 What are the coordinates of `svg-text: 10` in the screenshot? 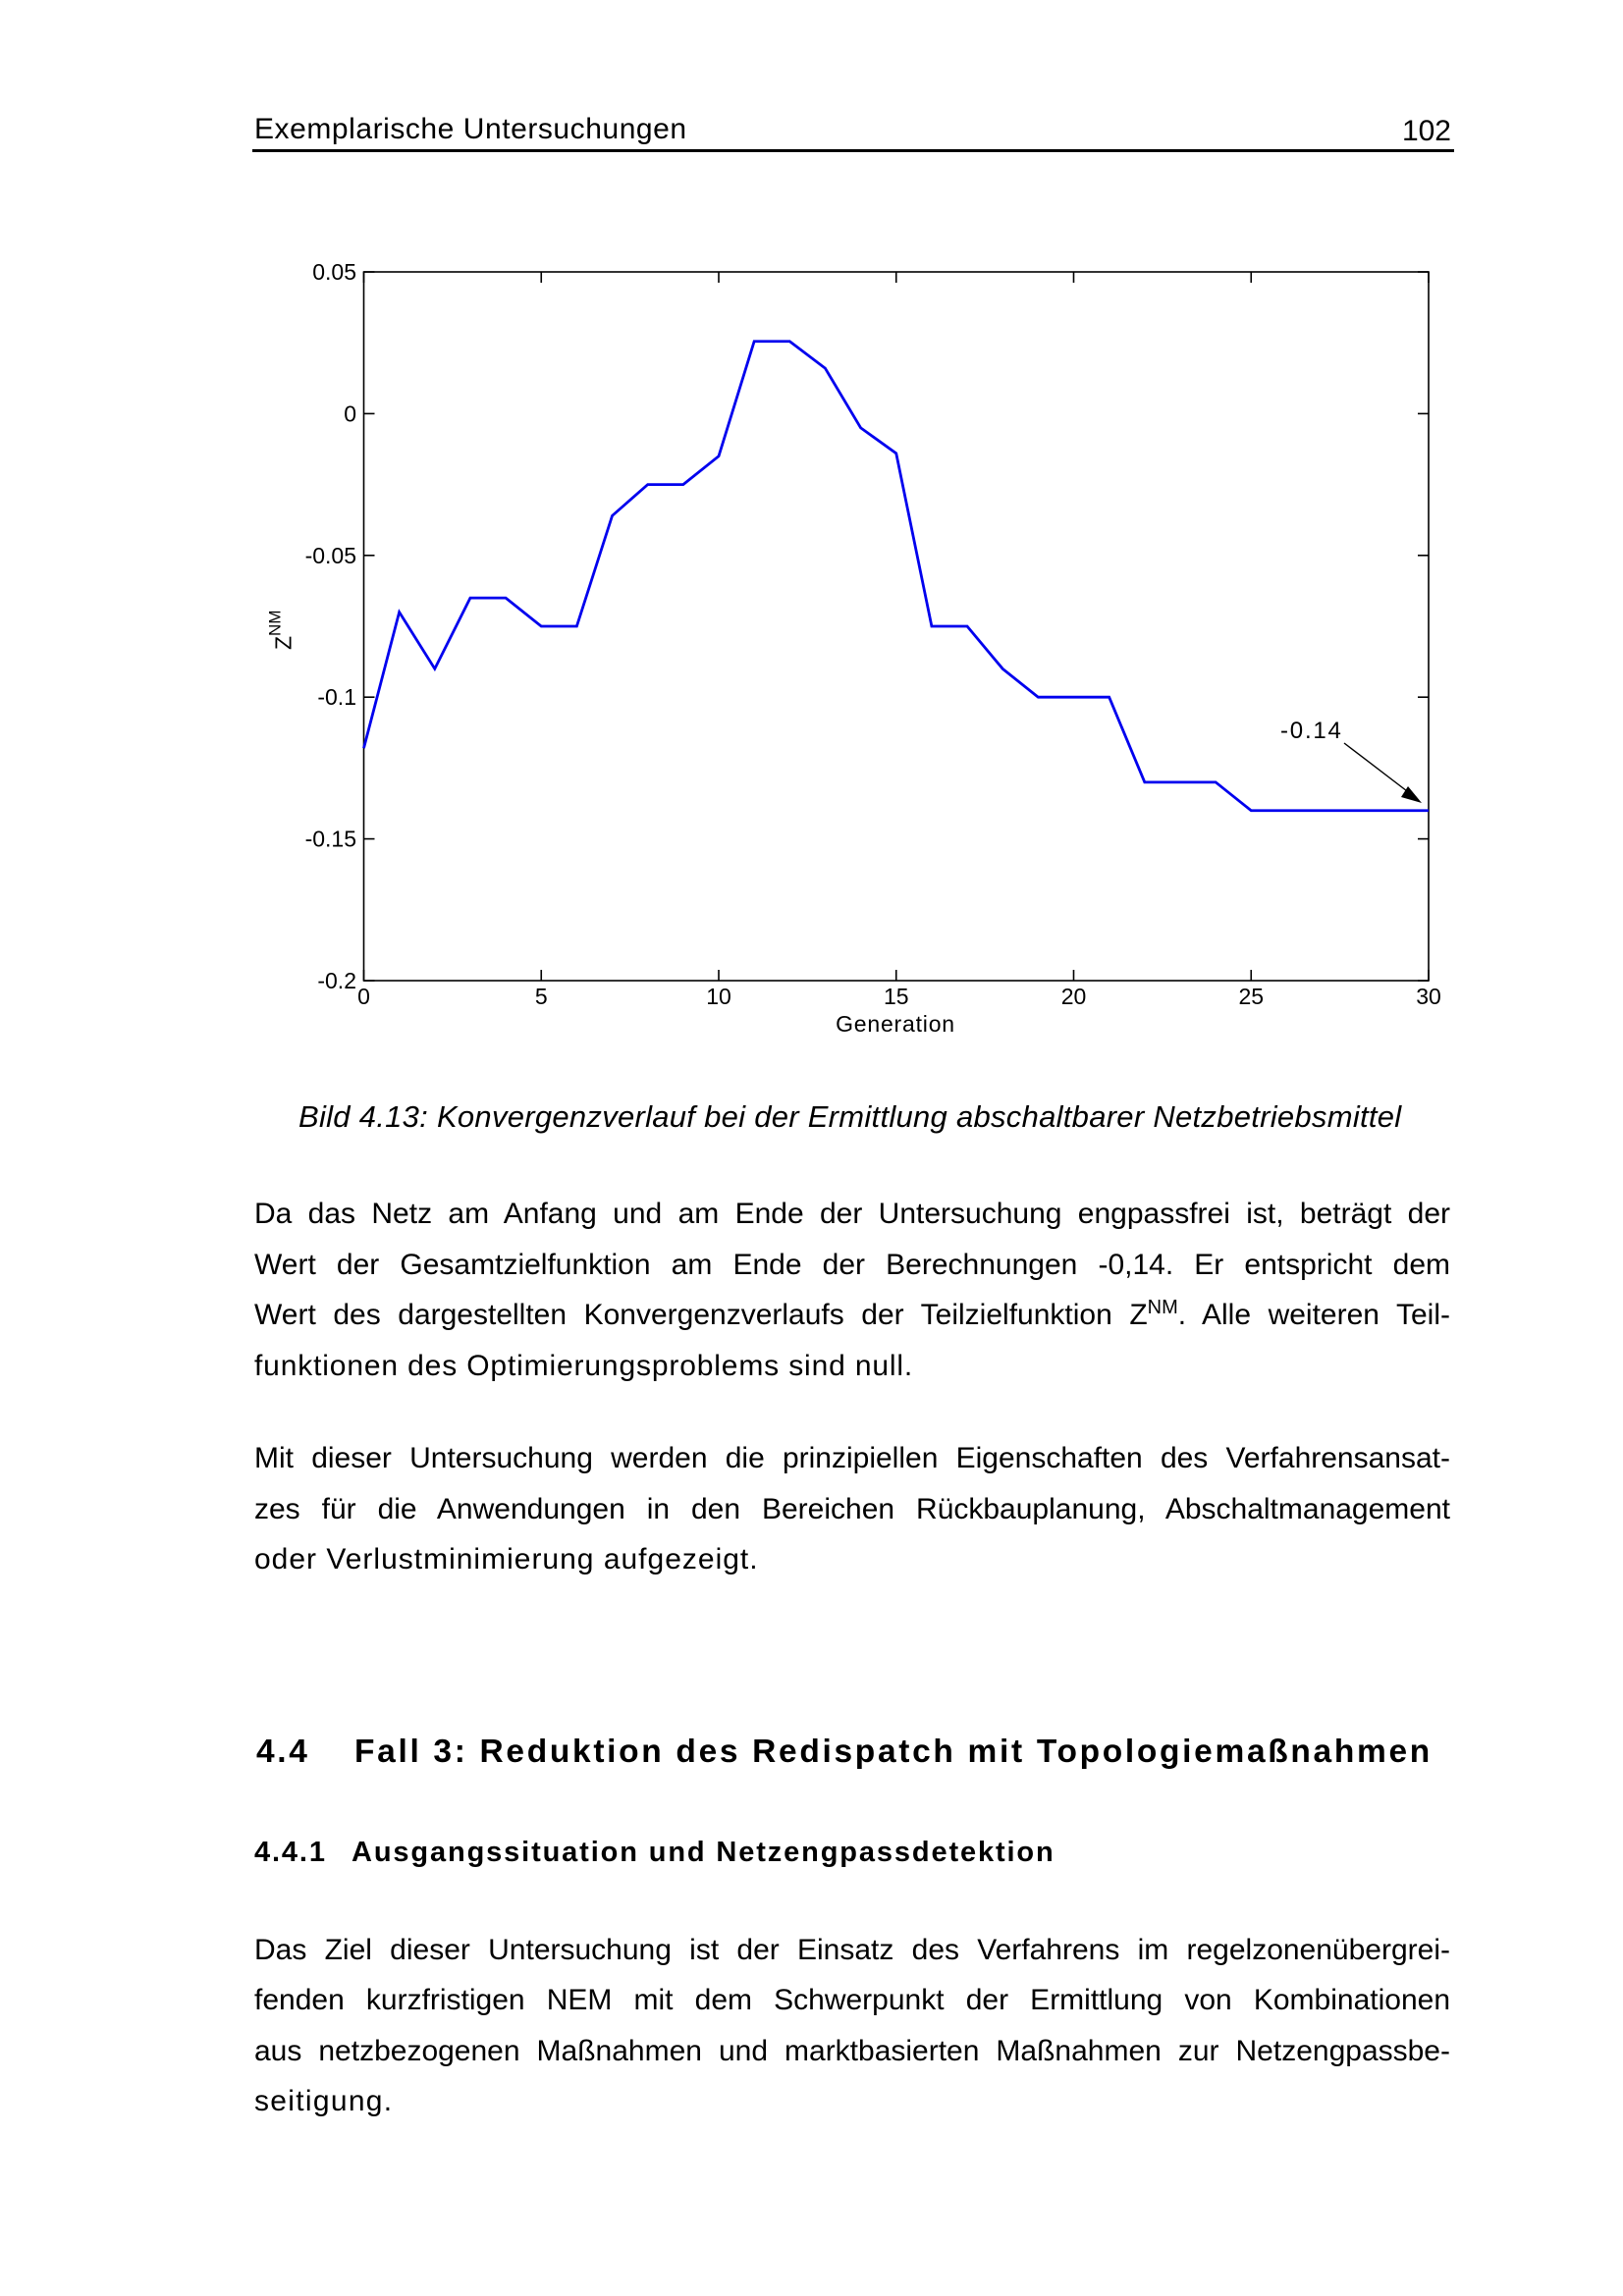 It's located at (718, 997).